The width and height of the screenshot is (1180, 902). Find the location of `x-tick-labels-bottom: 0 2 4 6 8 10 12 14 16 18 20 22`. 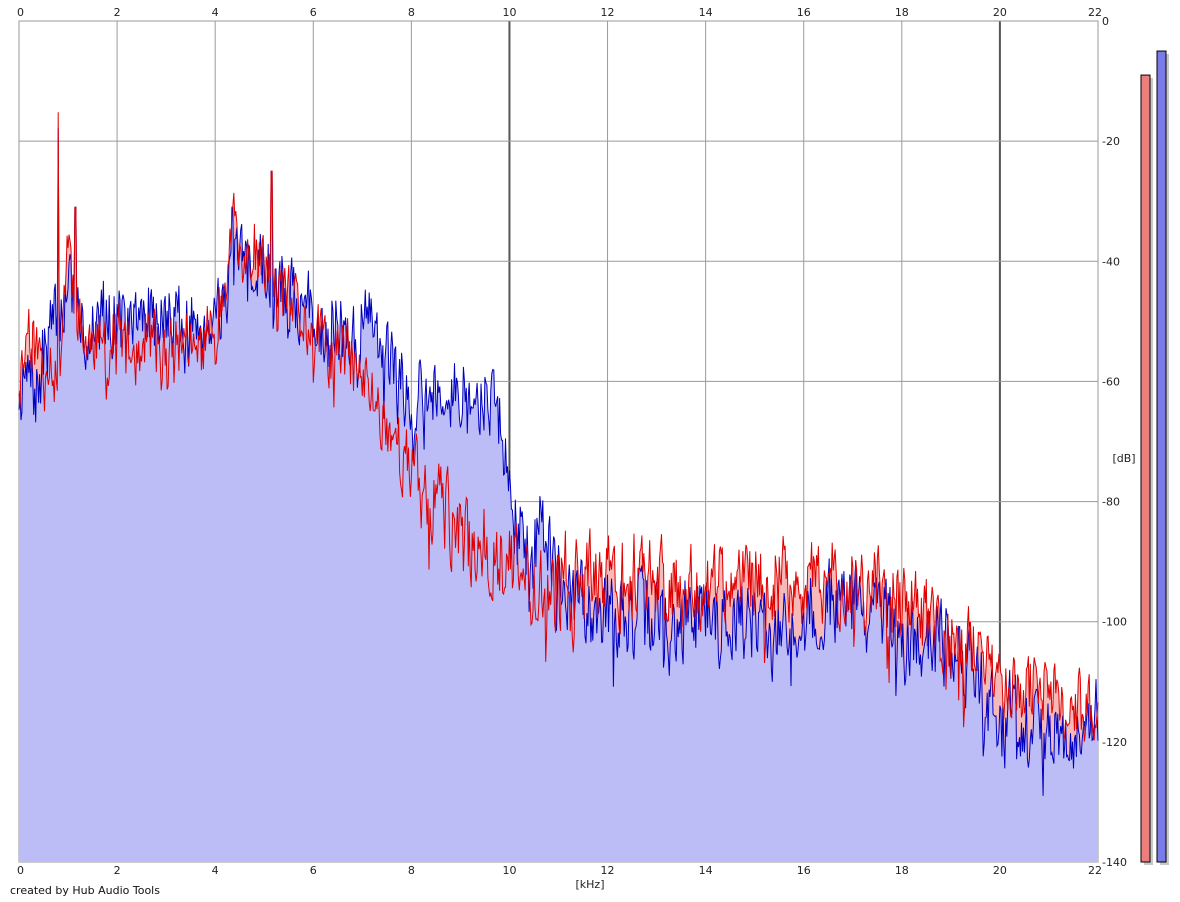

x-tick-labels-bottom: 0 2 4 6 8 10 12 14 16 18 20 22 is located at coordinates (559, 870).